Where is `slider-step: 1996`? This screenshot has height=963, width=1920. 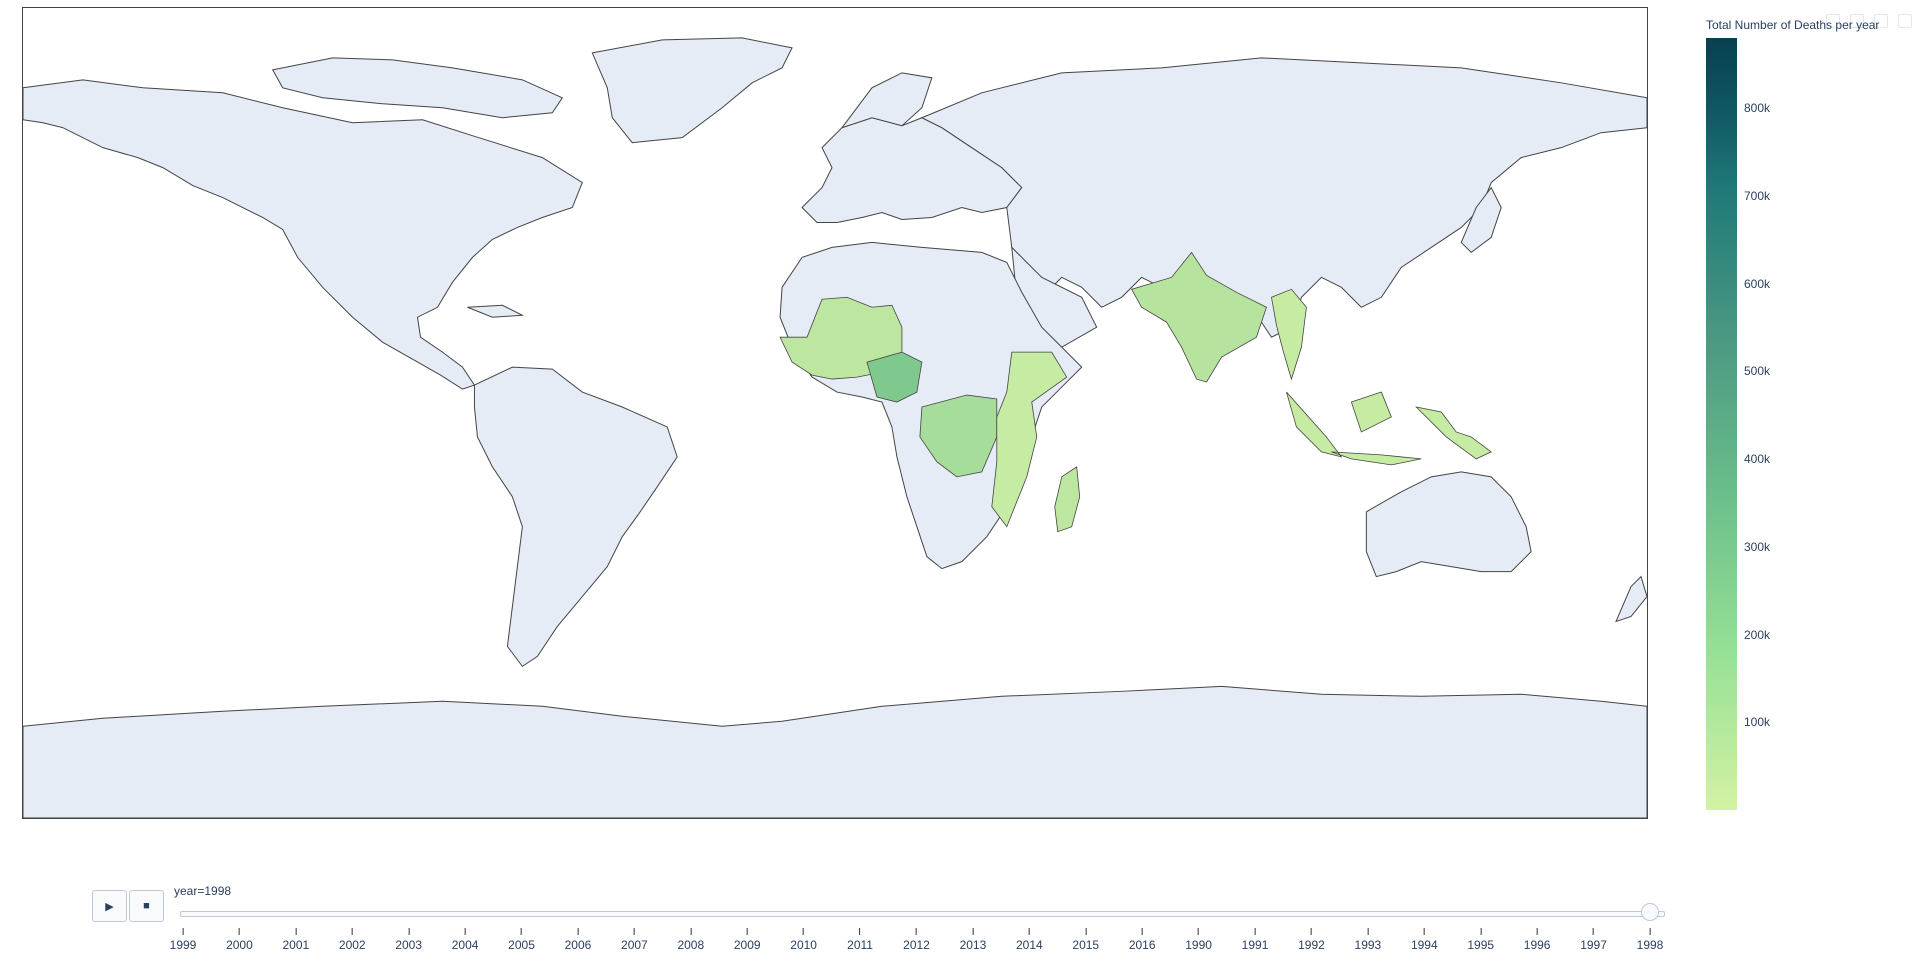 slider-step: 1996 is located at coordinates (1537, 940).